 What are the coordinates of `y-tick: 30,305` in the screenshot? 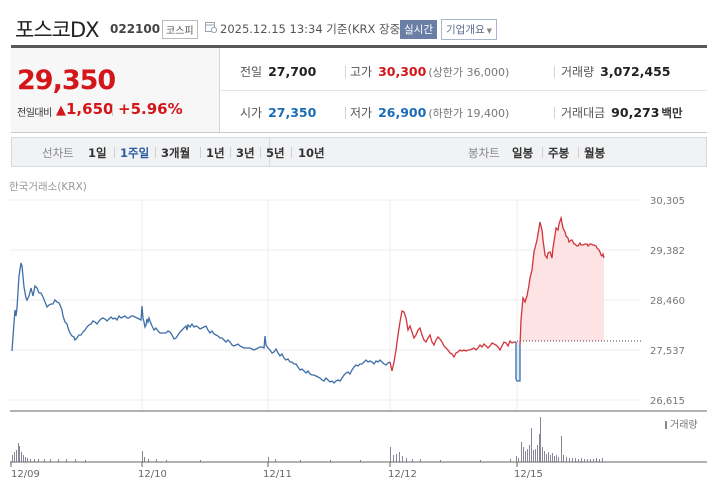 It's located at (667, 201).